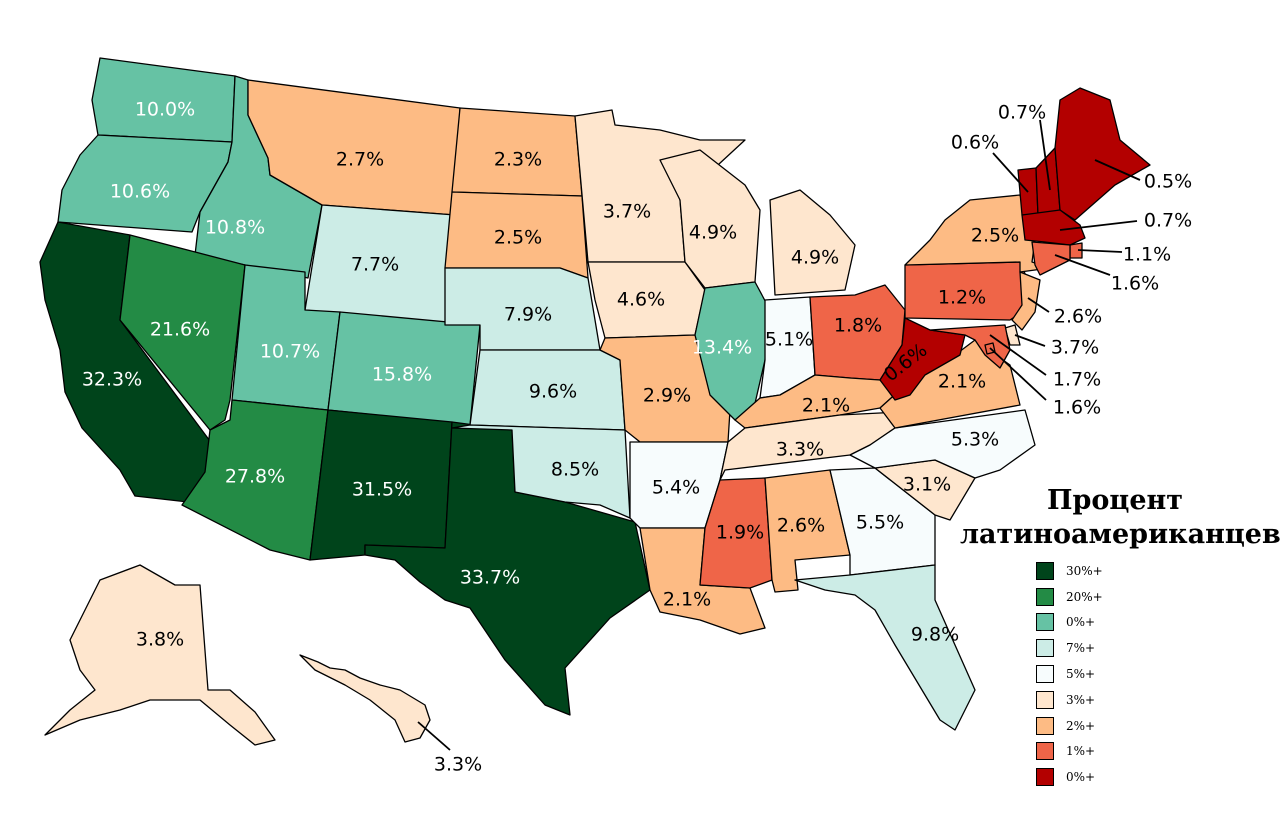  What do you see at coordinates (1102, 154) in the screenshot?
I see `state-me` at bounding box center [1102, 154].